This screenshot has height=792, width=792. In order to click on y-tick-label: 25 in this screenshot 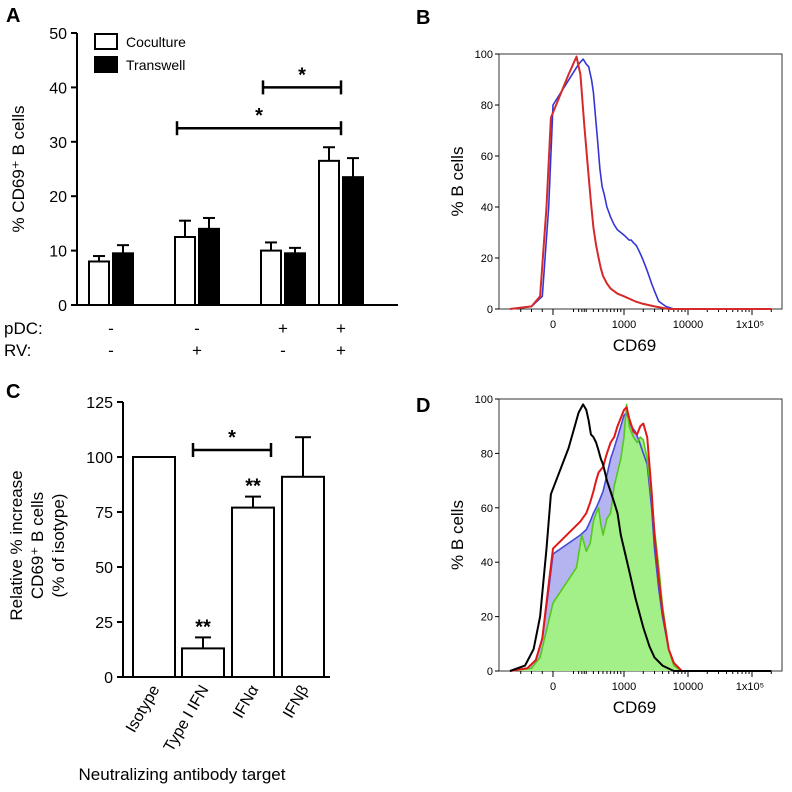, I will do `click(104, 623)`.